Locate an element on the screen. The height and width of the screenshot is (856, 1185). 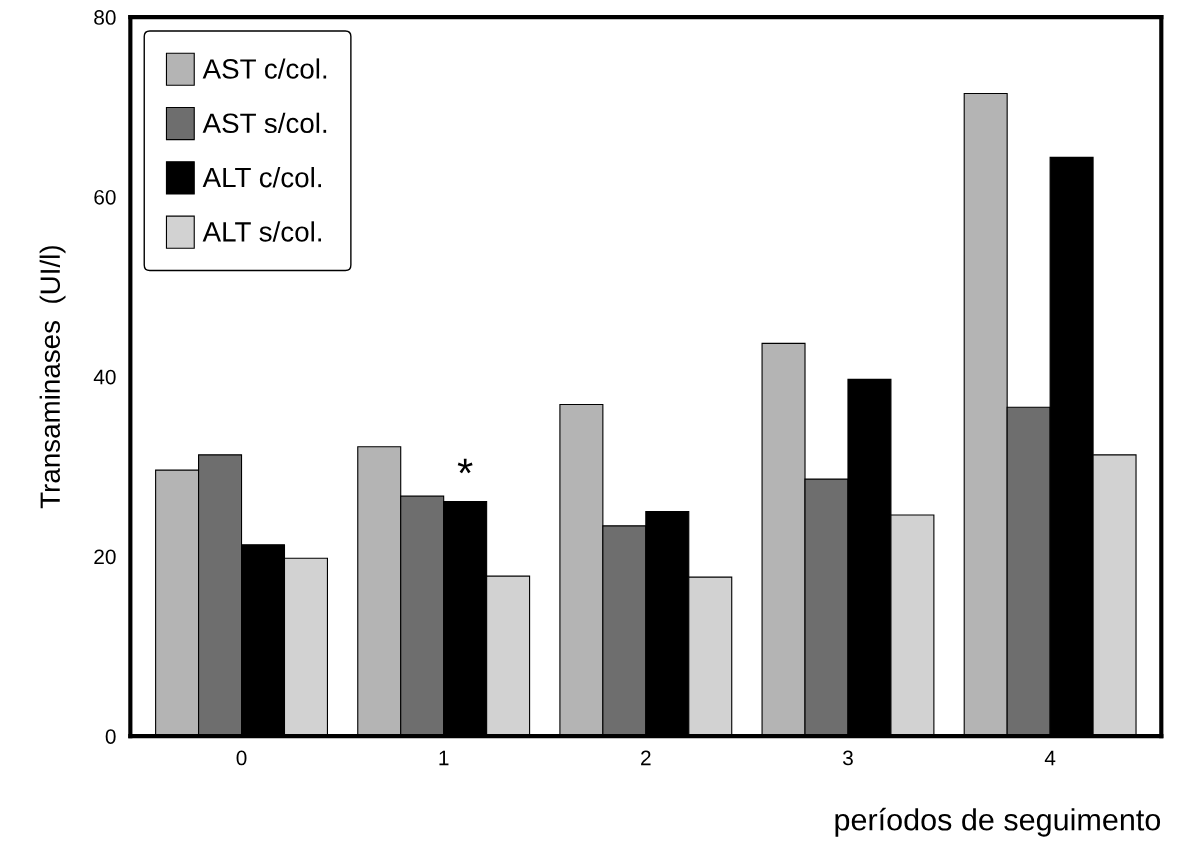
legend-label: AST s/col. is located at coordinates (264, 123).